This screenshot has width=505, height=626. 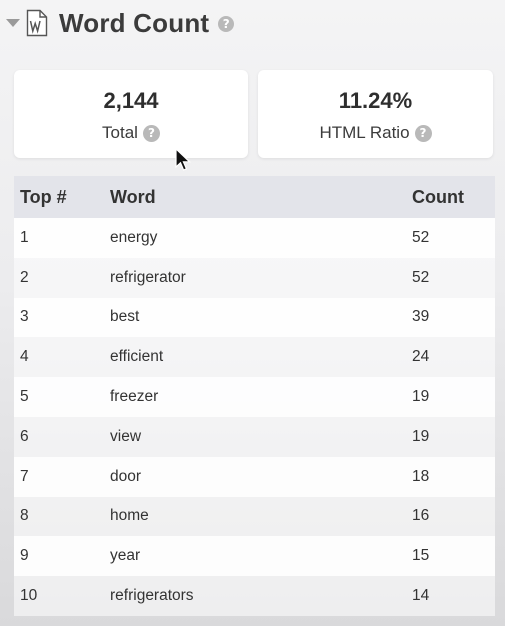 I want to click on word-cell: energy, so click(x=134, y=237).